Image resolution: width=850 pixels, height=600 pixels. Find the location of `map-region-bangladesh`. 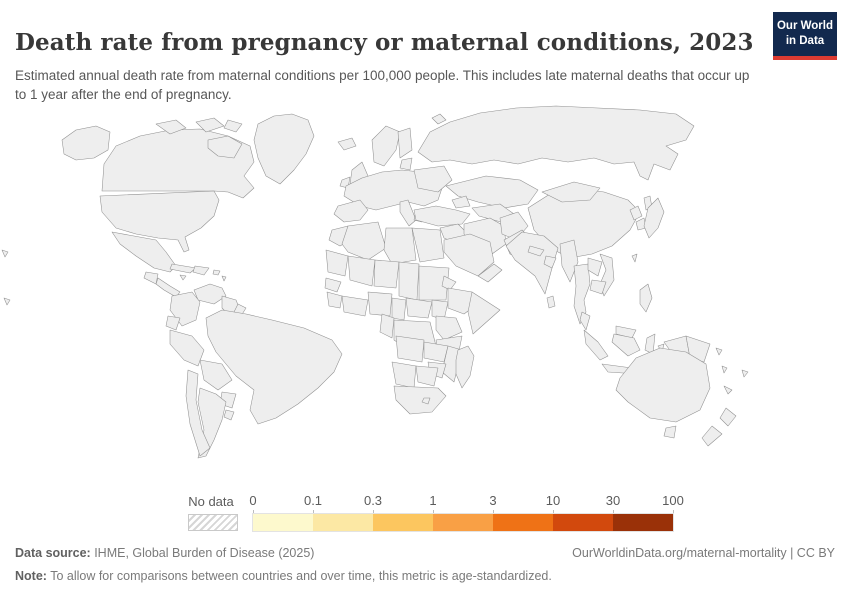

map-region-bangladesh is located at coordinates (550, 262).